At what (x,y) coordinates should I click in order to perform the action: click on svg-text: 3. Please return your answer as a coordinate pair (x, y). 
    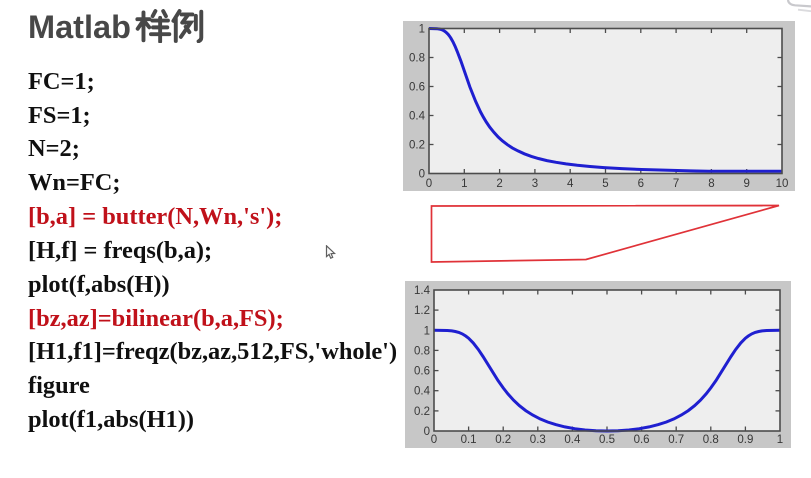
    Looking at the image, I should click on (535, 184).